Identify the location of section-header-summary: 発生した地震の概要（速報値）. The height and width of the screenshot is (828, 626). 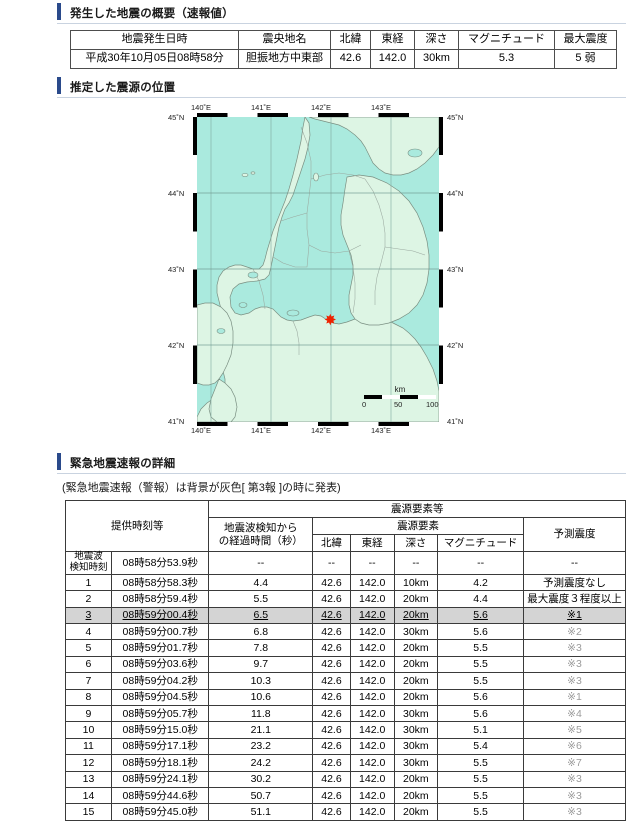
(341, 13).